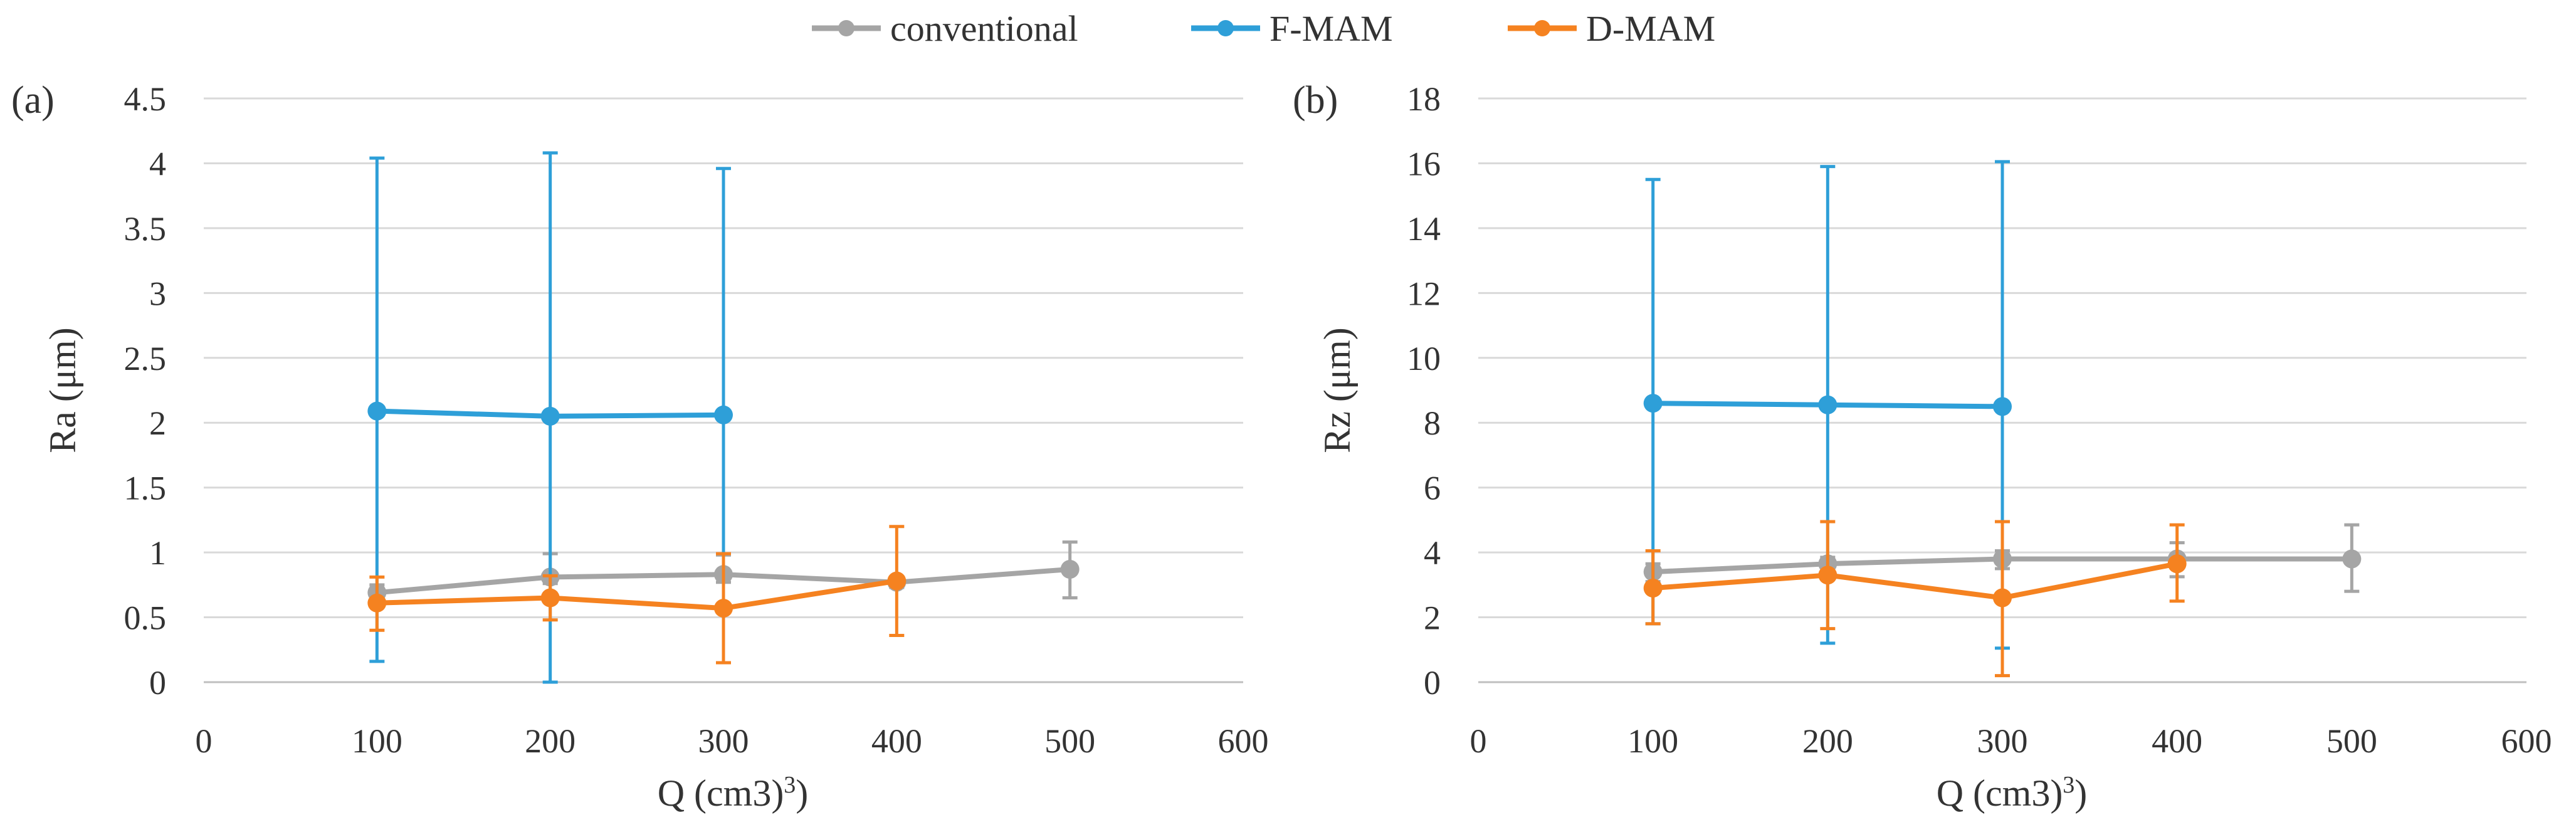 The height and width of the screenshot is (832, 2576). What do you see at coordinates (1542, 28) in the screenshot?
I see `legend-marker-d-mam` at bounding box center [1542, 28].